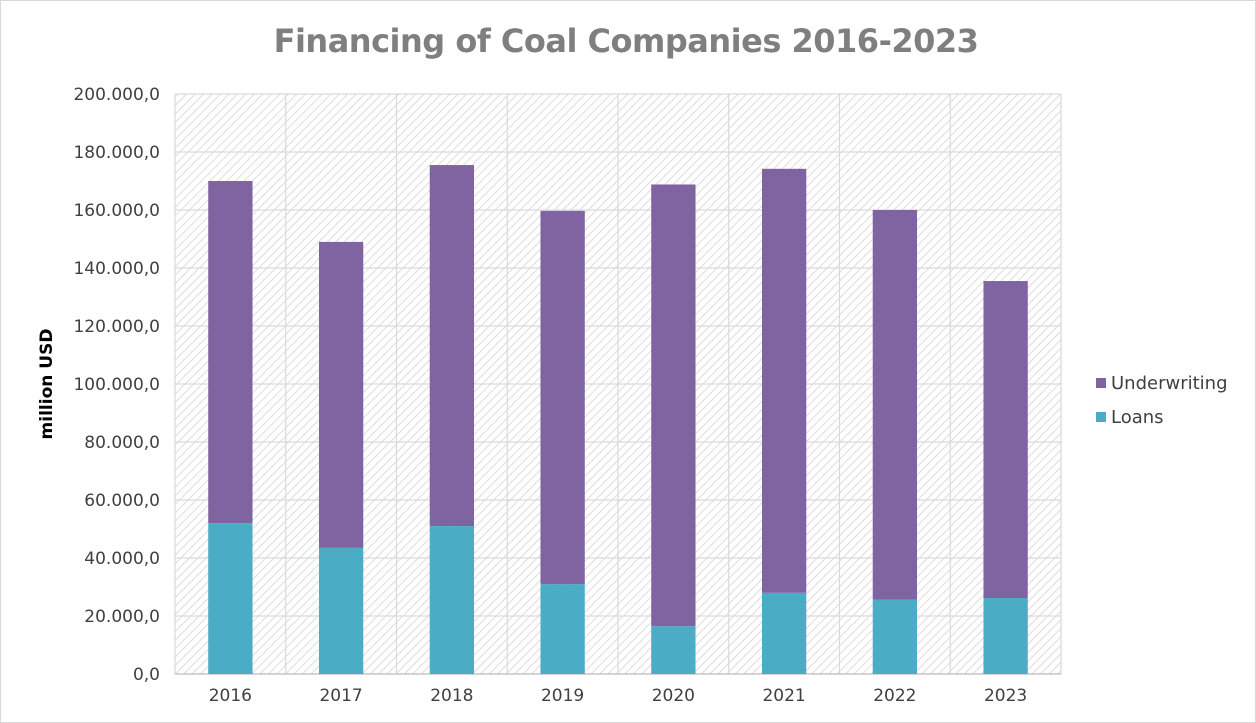  What do you see at coordinates (116, 211) in the screenshot?
I see `y-tick-label: 160.000,0` at bounding box center [116, 211].